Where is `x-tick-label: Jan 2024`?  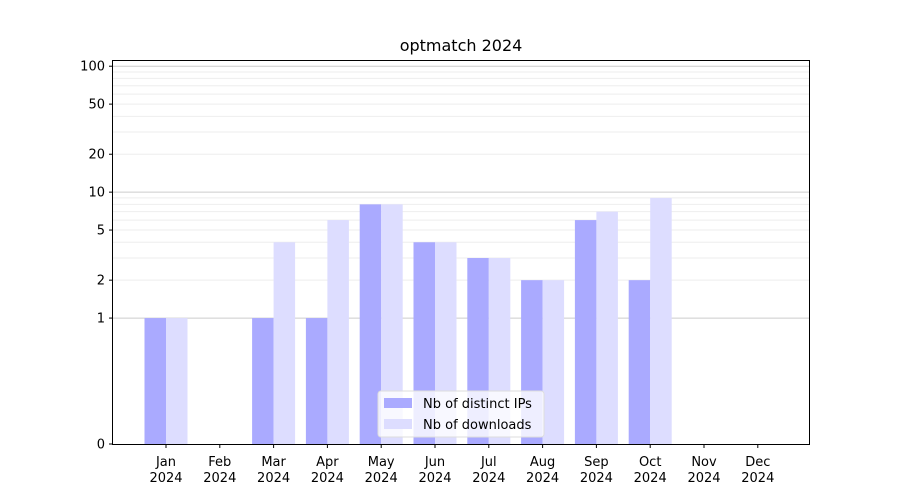 x-tick-label: Jan 2024 is located at coordinates (165, 470).